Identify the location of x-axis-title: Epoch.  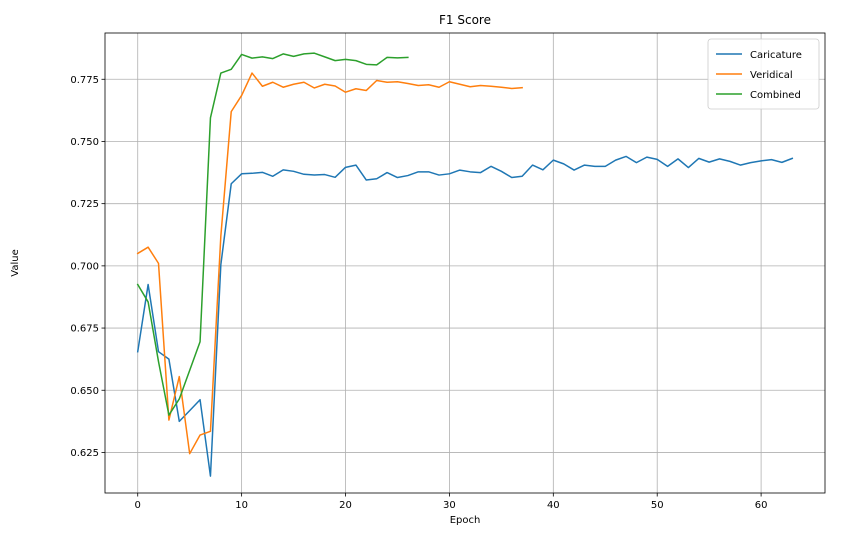
(465, 520).